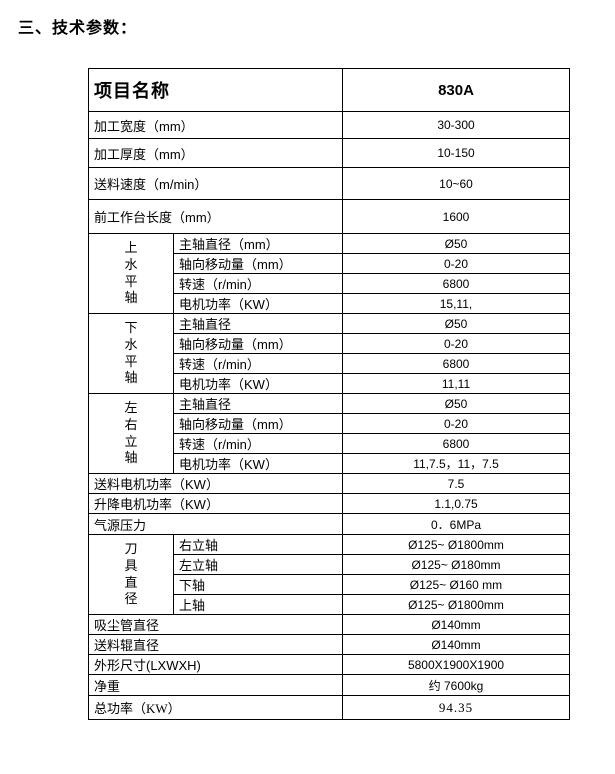 Image resolution: width=615 pixels, height=774 pixels. I want to click on table-row: 气源压力 0．6MPa, so click(329, 524).